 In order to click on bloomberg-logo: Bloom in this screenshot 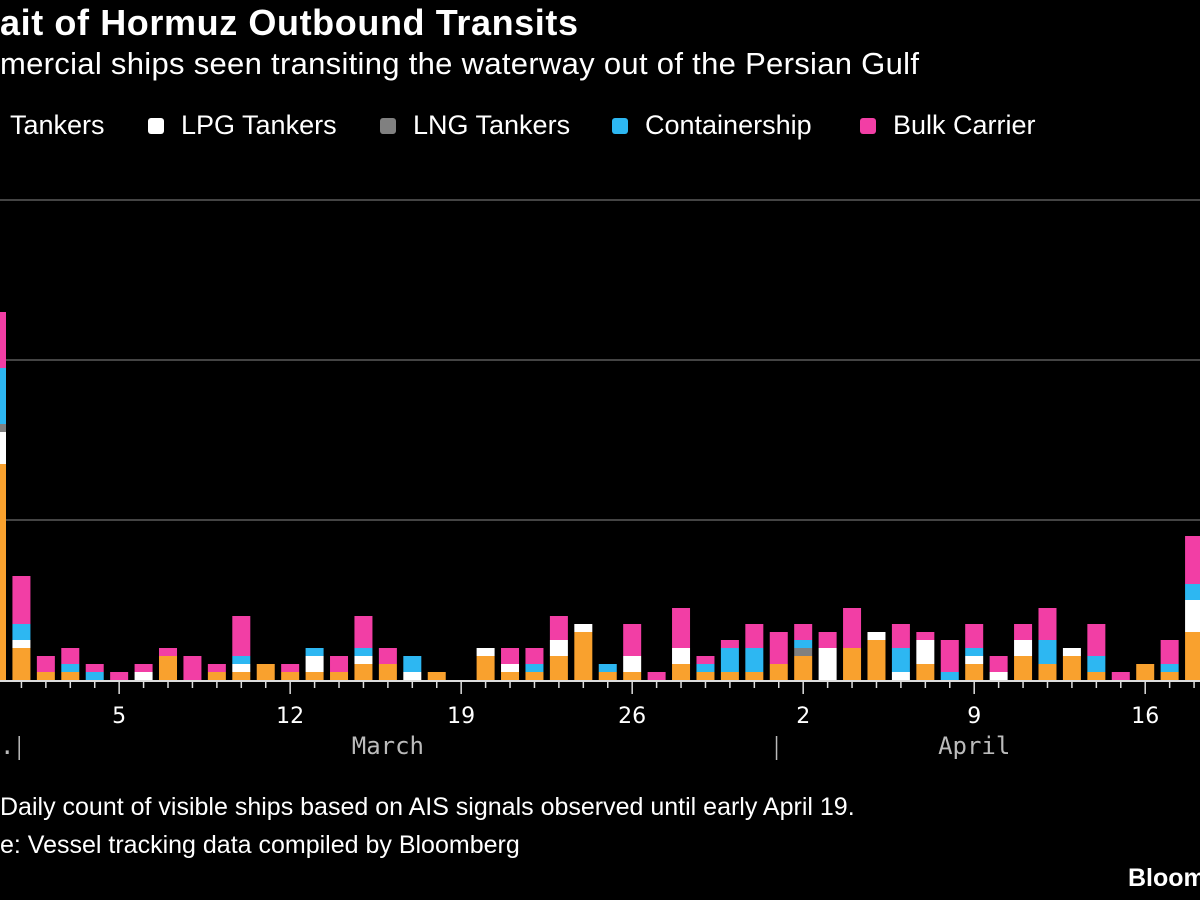, I will do `click(1164, 878)`.